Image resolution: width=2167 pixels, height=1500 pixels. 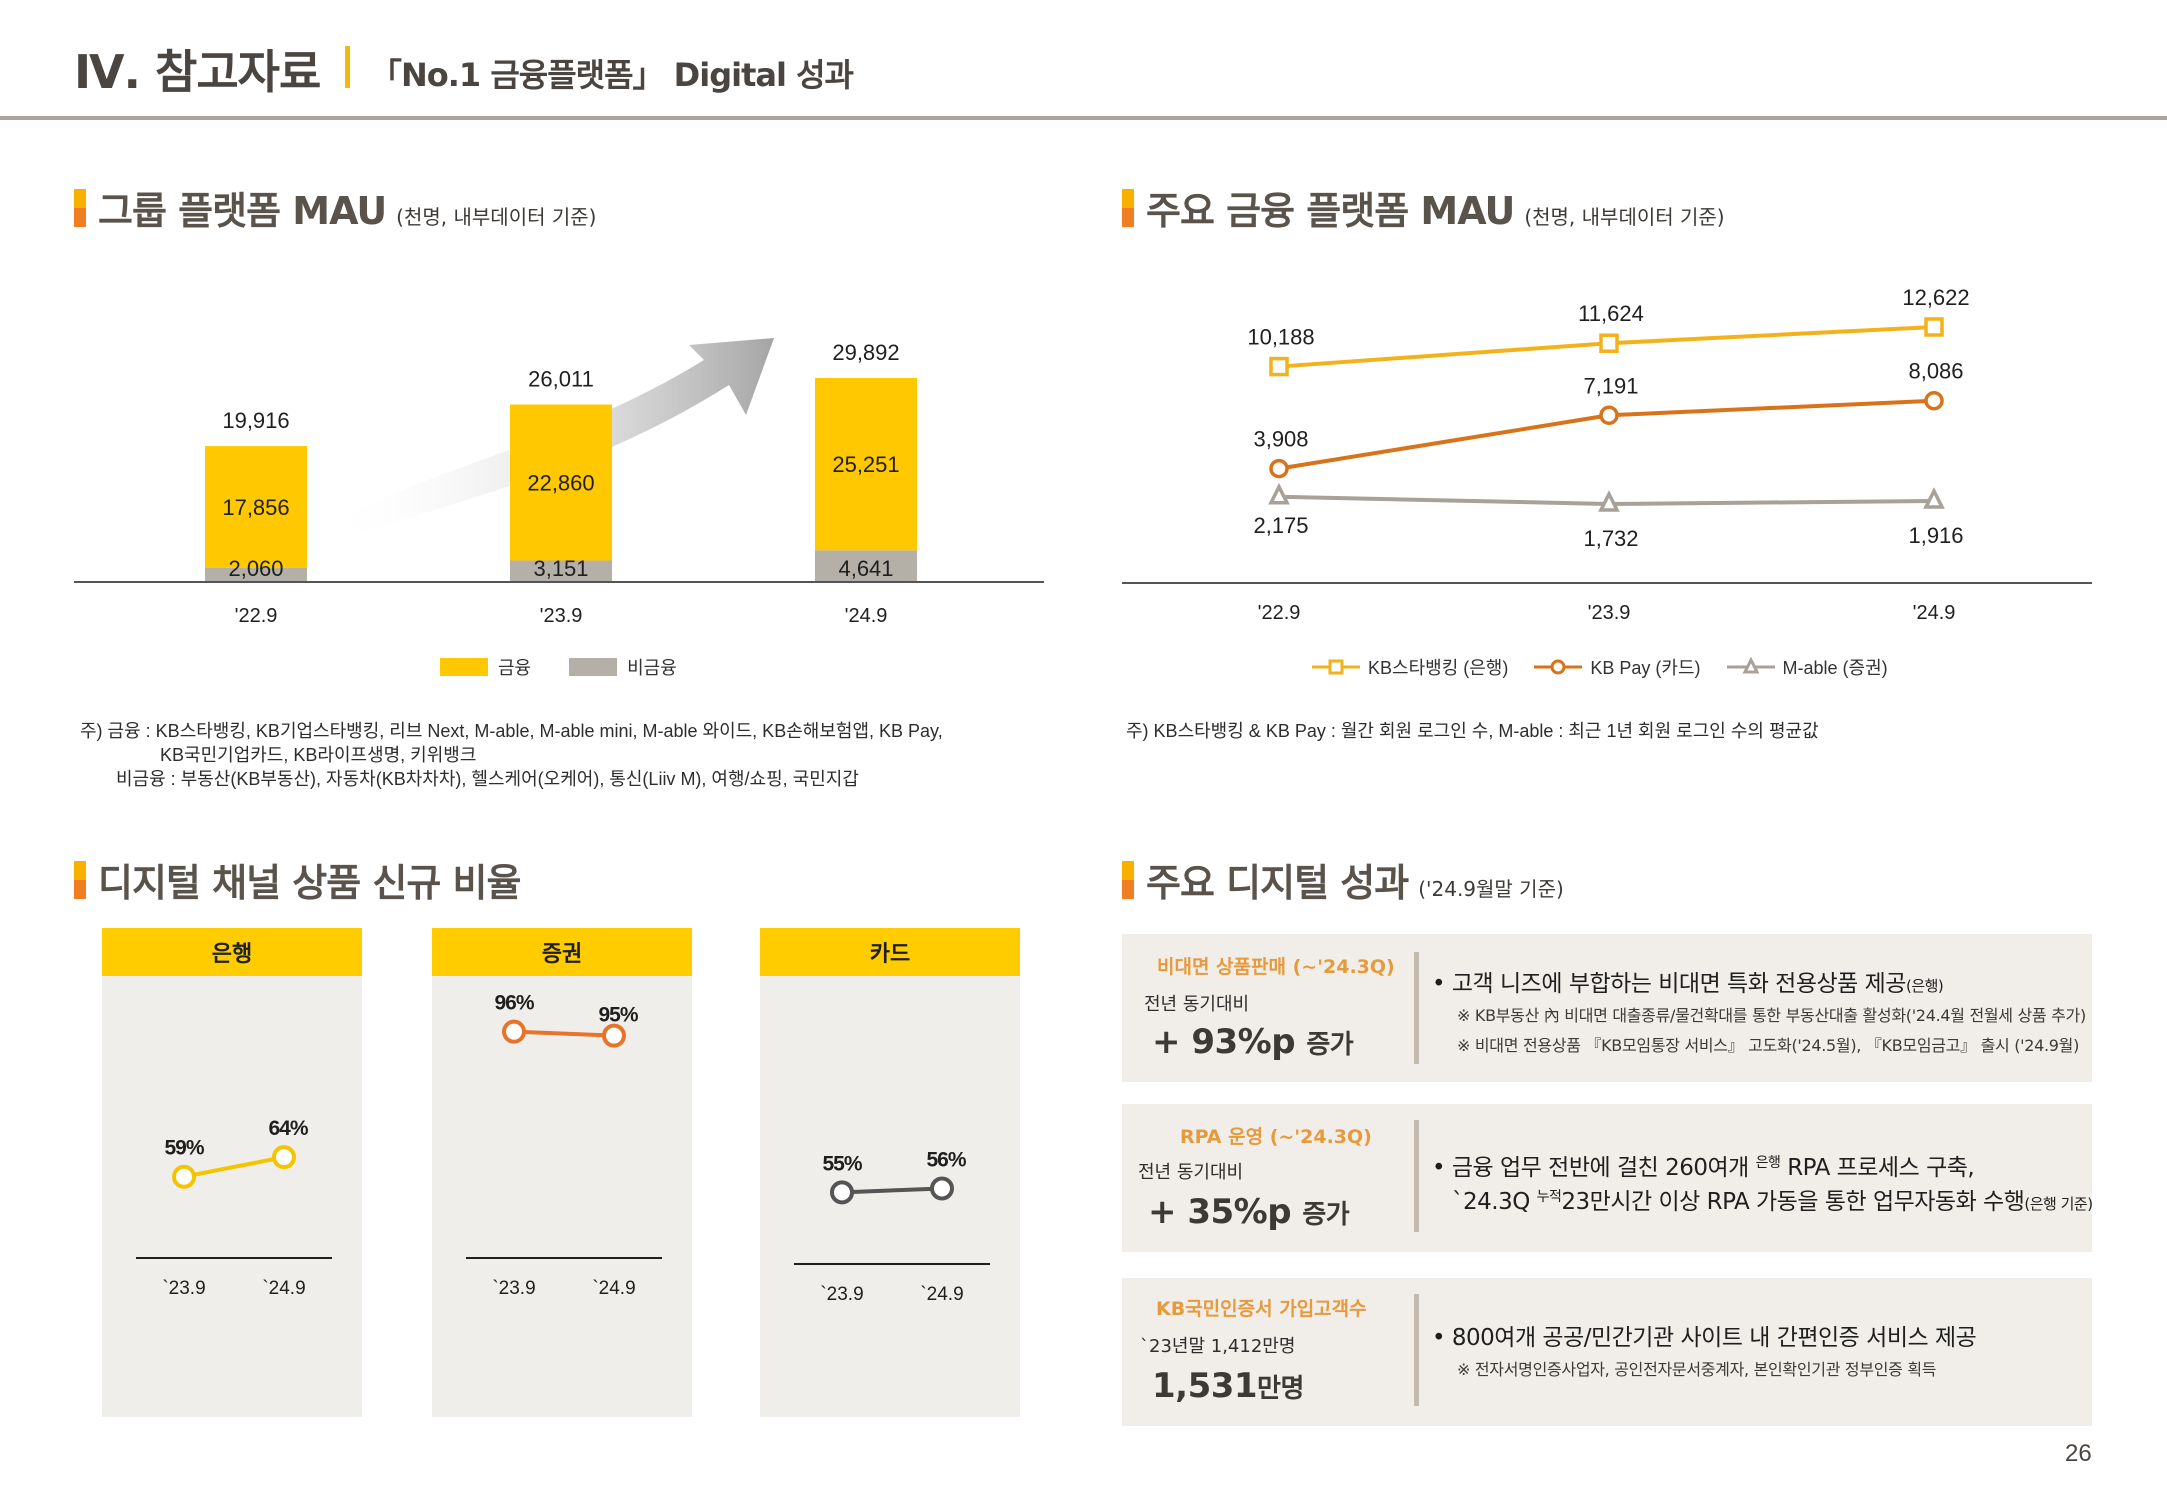 I want to click on point-label: 3,908, so click(x=1280, y=439).